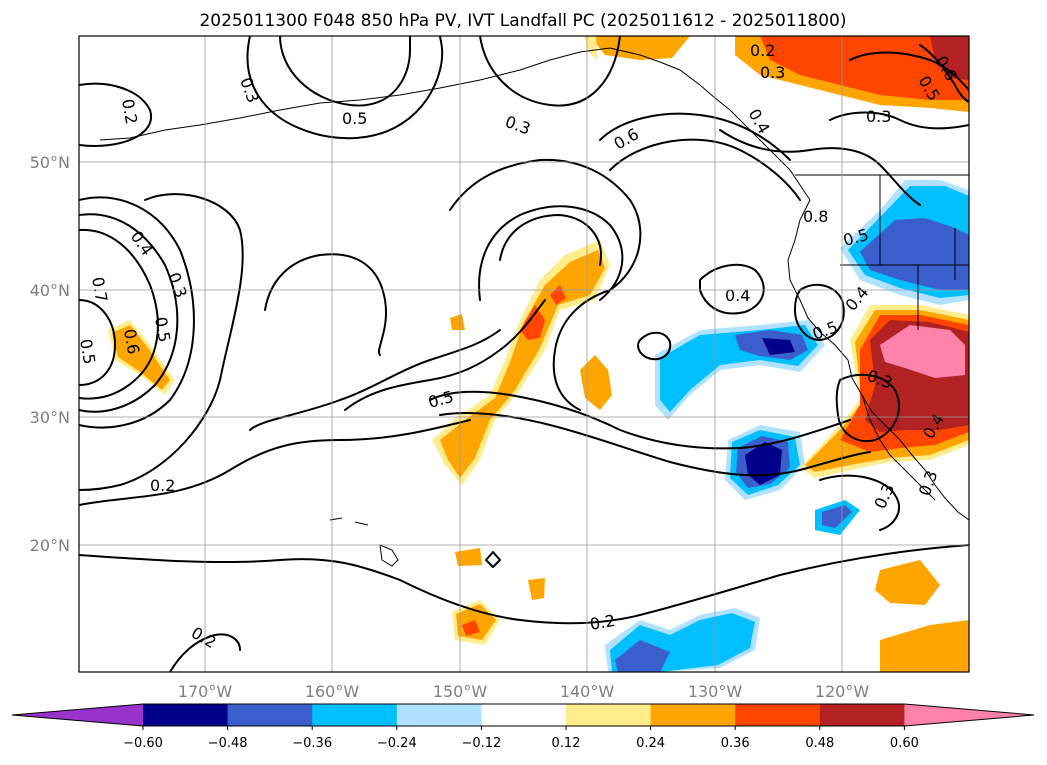 The height and width of the screenshot is (765, 1047). What do you see at coordinates (532, 322) in the screenshot?
I see `shade-band-red` at bounding box center [532, 322].